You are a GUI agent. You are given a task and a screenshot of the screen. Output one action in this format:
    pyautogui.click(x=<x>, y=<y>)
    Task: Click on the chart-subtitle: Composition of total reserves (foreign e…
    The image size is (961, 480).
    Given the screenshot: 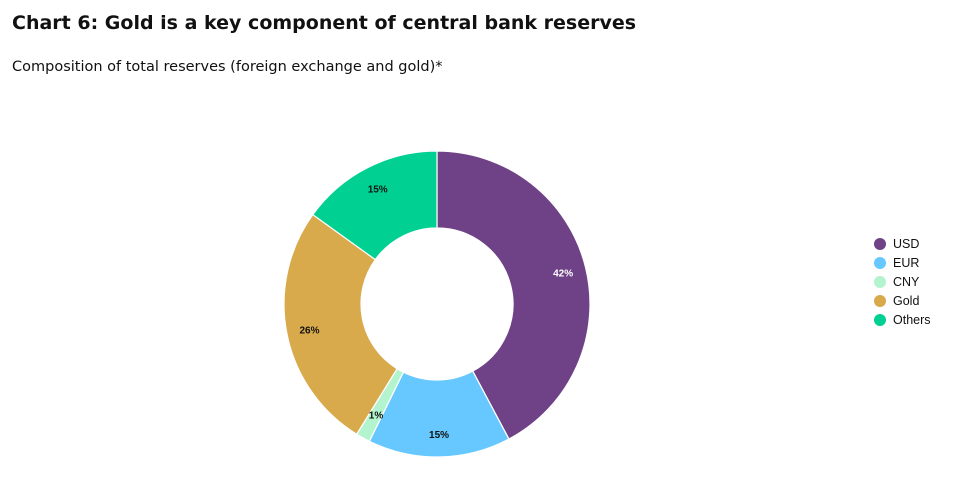 What is the action you would take?
    pyautogui.click(x=227, y=67)
    